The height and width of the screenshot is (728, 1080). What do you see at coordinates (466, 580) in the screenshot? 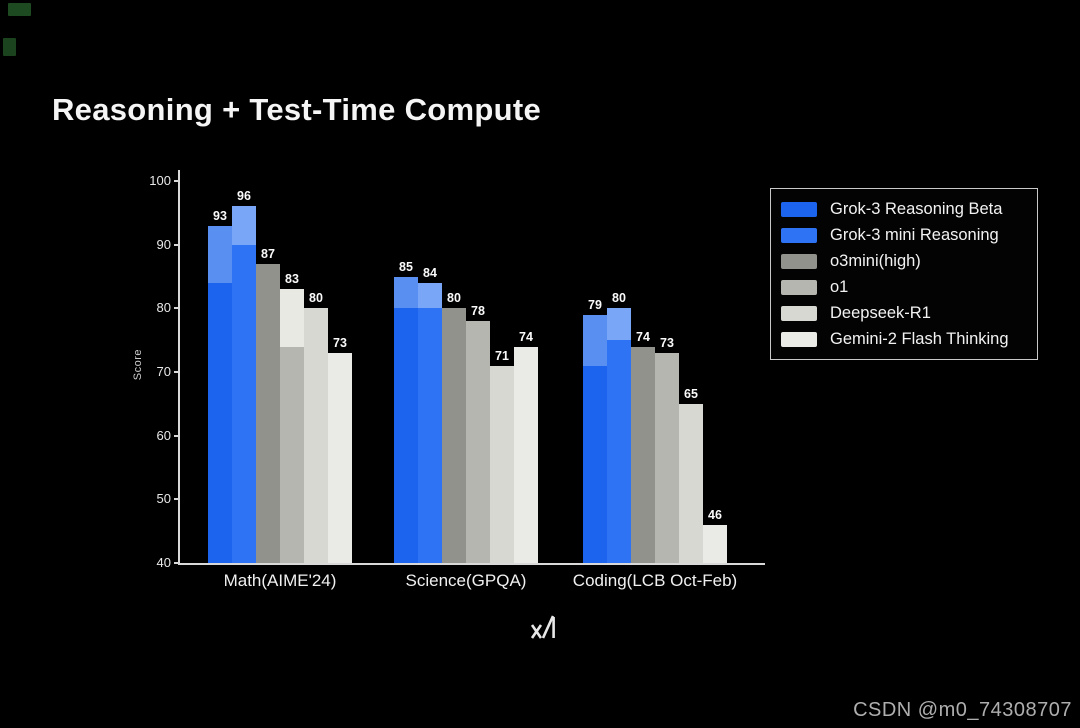
I see `x-category-science: Science(GPQA)` at bounding box center [466, 580].